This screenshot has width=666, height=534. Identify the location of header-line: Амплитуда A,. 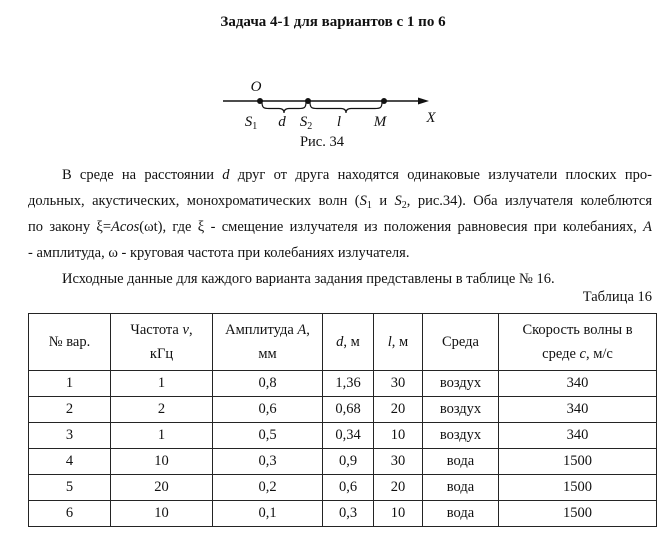
(268, 330).